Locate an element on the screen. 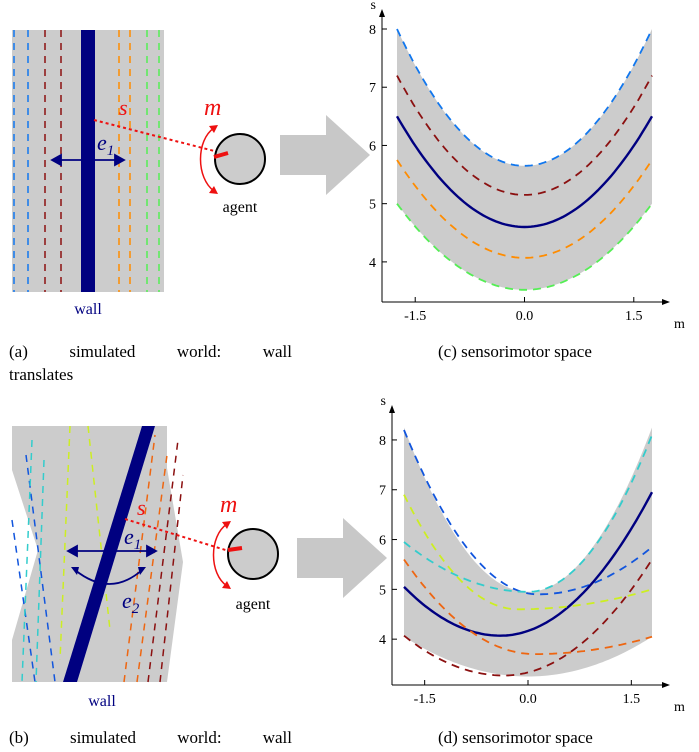 The height and width of the screenshot is (752, 699). caption-a-line2: translates is located at coordinates (41, 374).